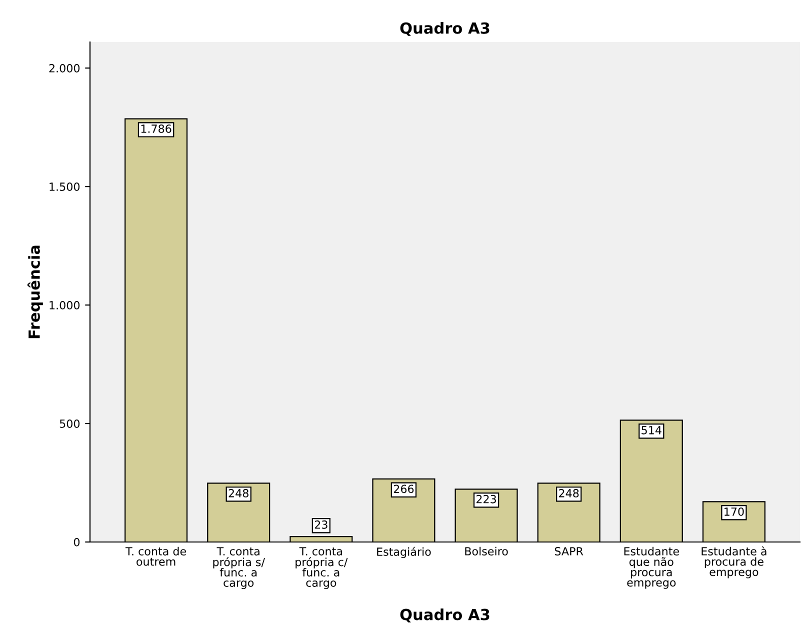 The height and width of the screenshot is (644, 806). I want to click on x-axis-title: Quadro A3, so click(445, 615).